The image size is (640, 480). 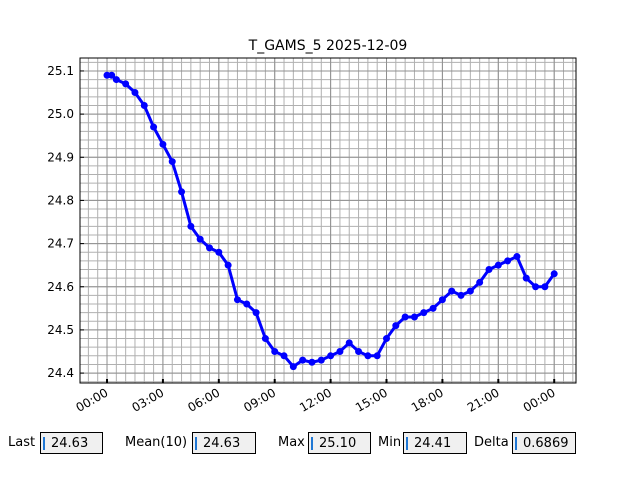 I want to click on stat-label: Min, so click(x=390, y=442).